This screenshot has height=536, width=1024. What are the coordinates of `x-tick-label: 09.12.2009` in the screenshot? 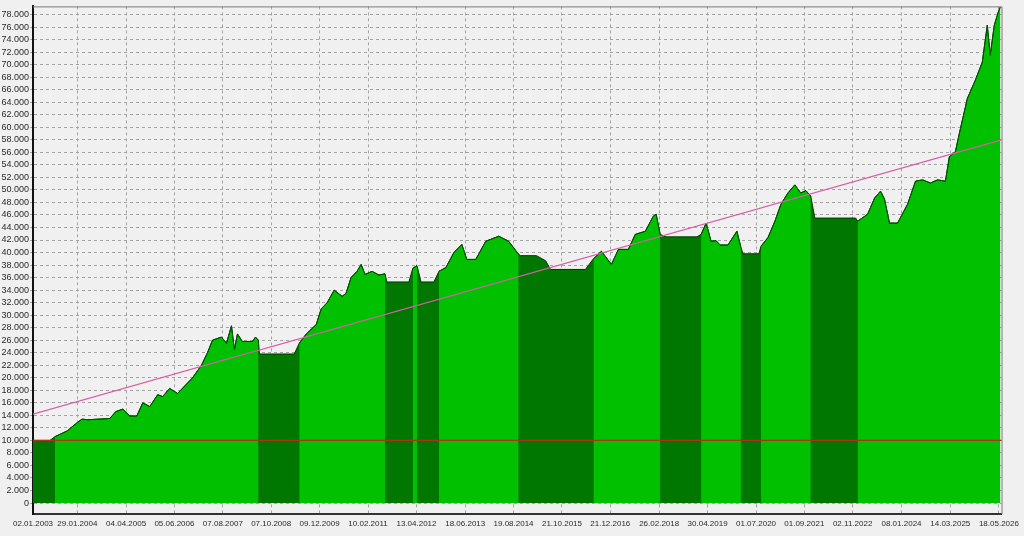 It's located at (320, 523).